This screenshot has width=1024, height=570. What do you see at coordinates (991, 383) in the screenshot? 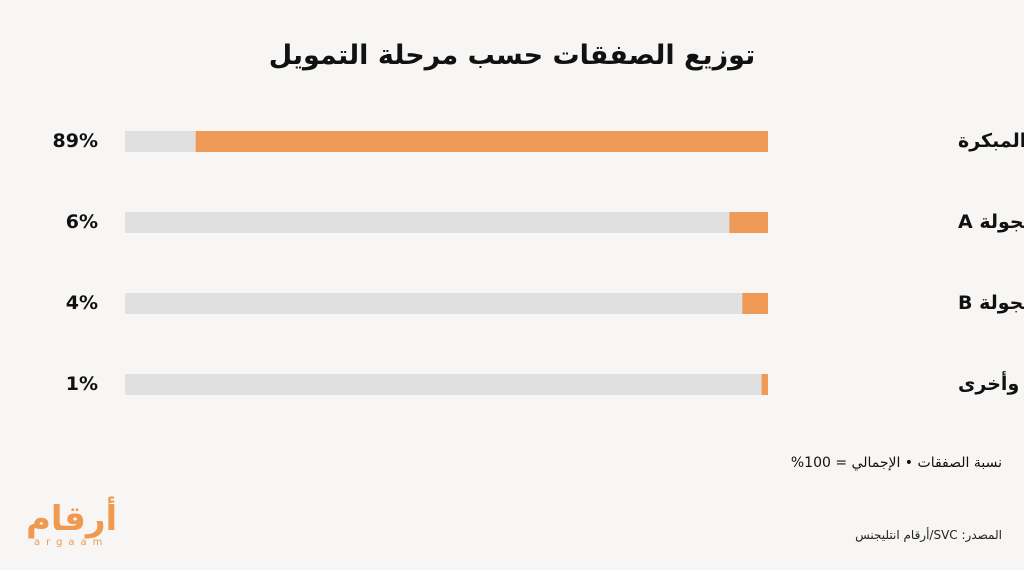
I see `category-label: مراحل لاحقة وأخرى` at bounding box center [991, 383].